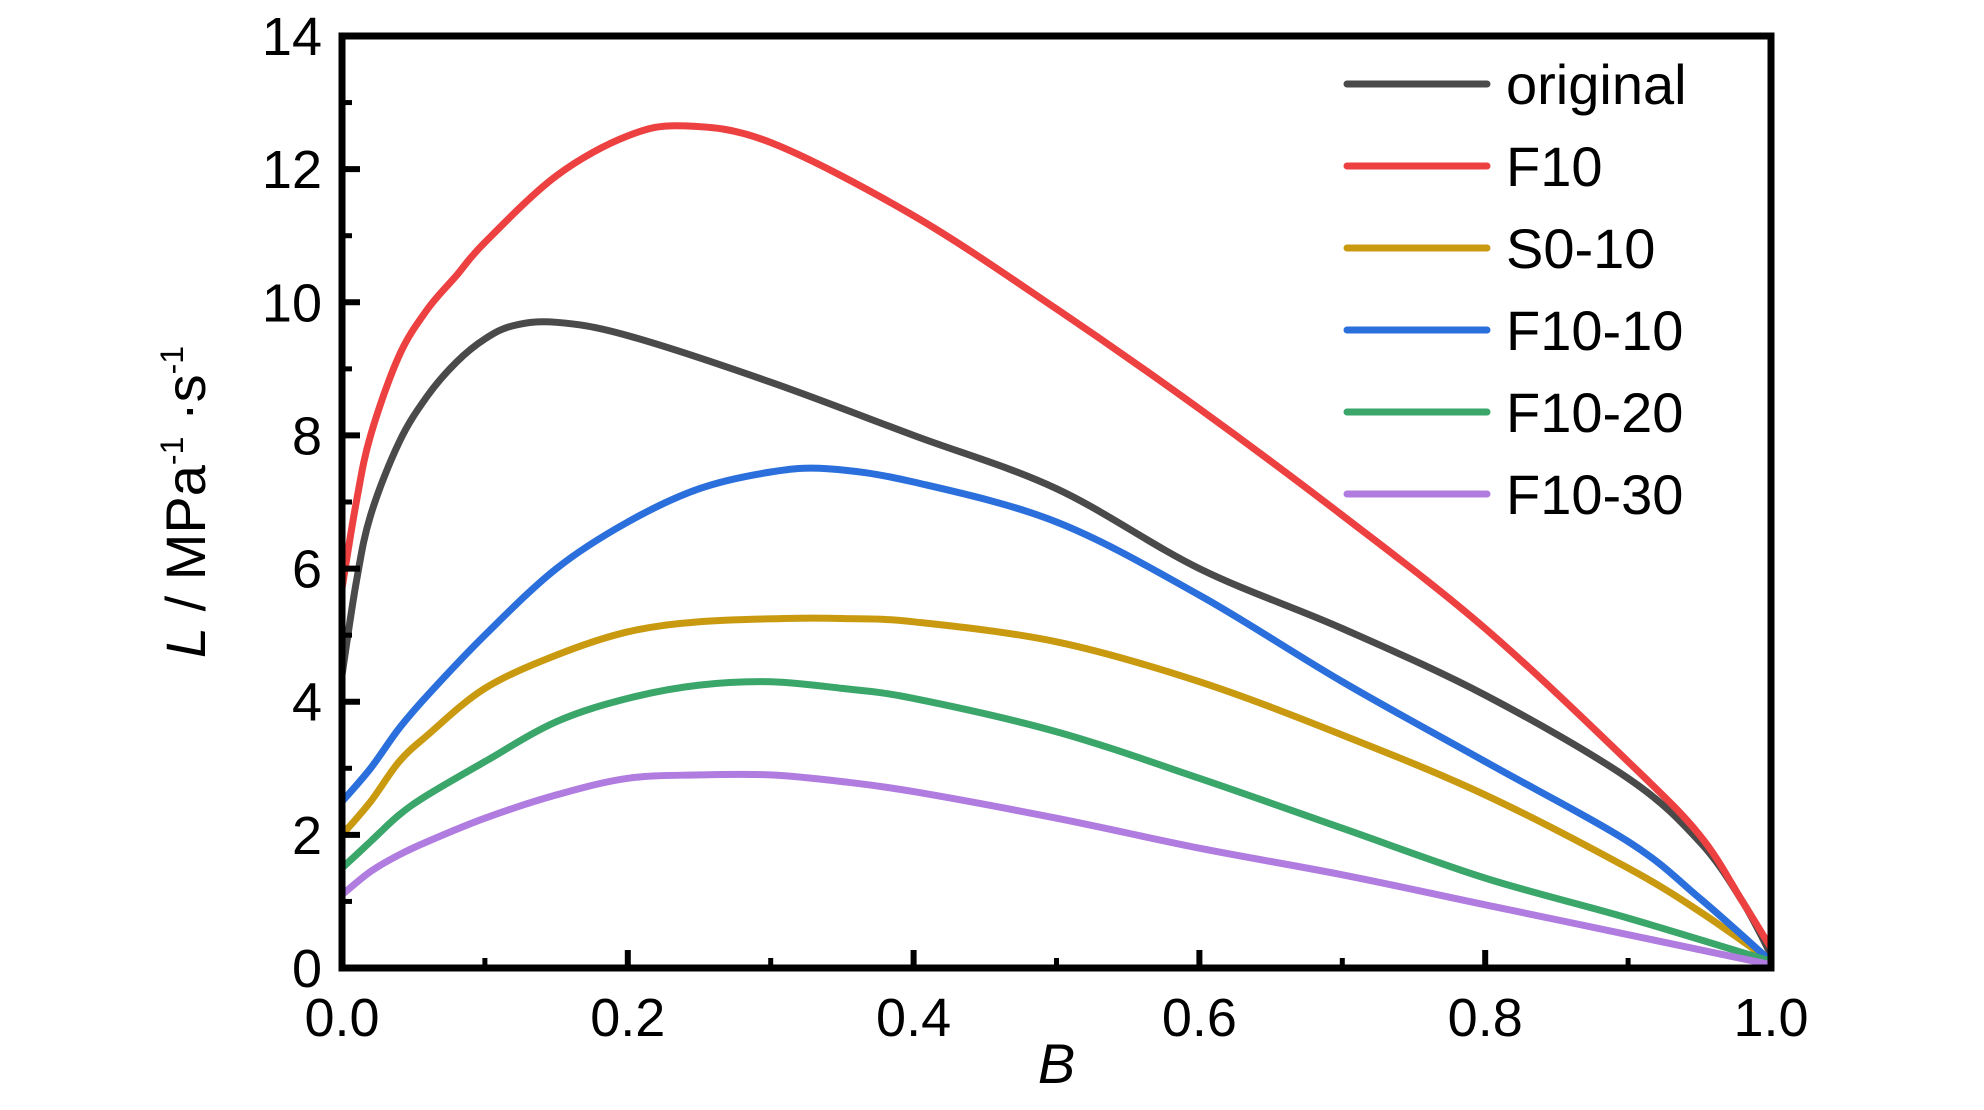  Describe the element at coordinates (1485, 1018) in the screenshot. I see `x-tick-label: 0.8` at that location.